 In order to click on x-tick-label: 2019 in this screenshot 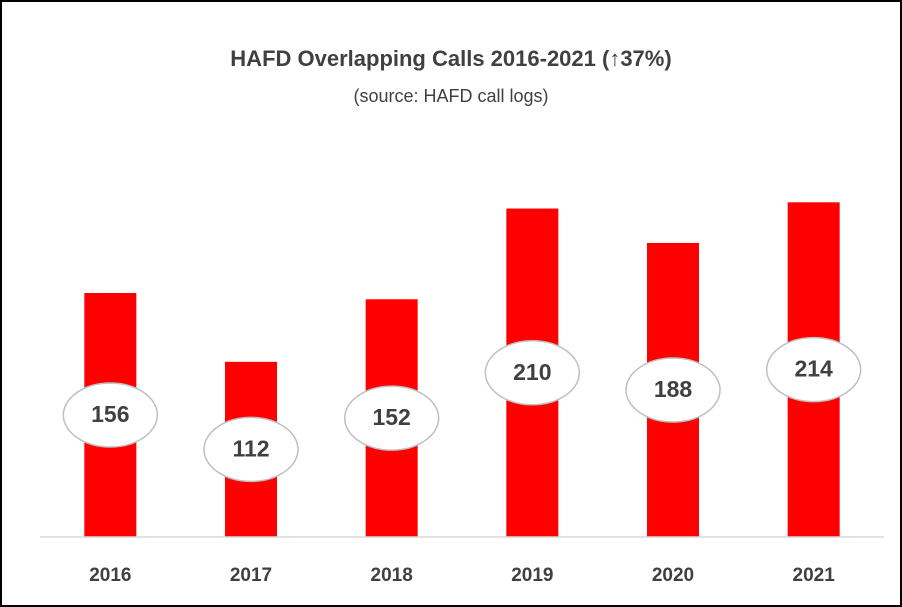, I will do `click(532, 575)`.